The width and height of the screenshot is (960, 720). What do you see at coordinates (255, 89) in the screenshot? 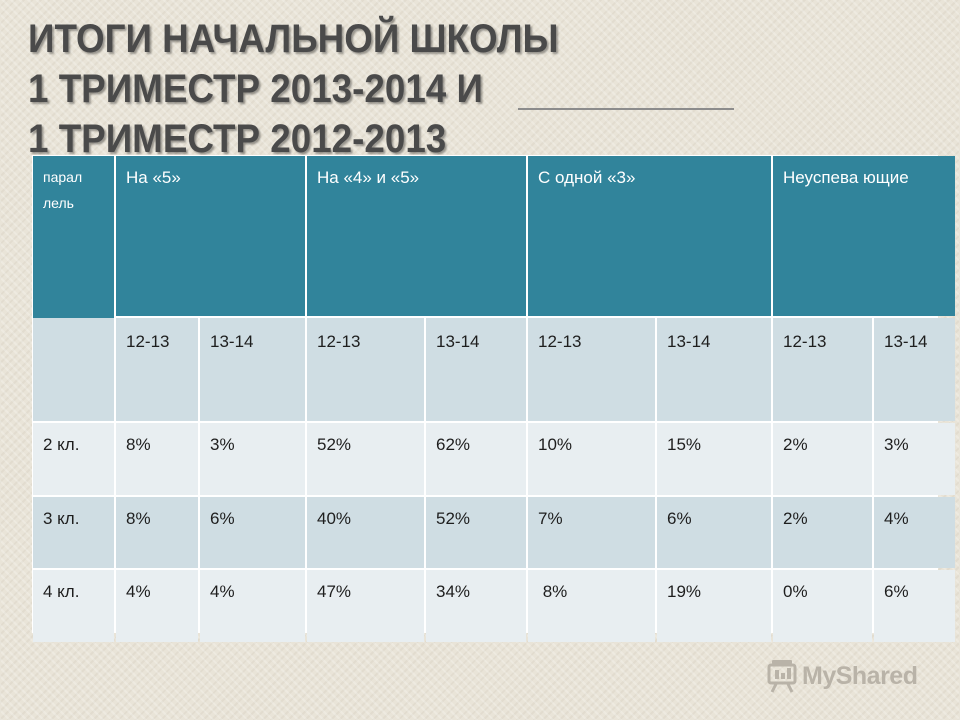
I see `title-line-2: 1 ТРИМЕСТР 2013-2014 И` at bounding box center [255, 89].